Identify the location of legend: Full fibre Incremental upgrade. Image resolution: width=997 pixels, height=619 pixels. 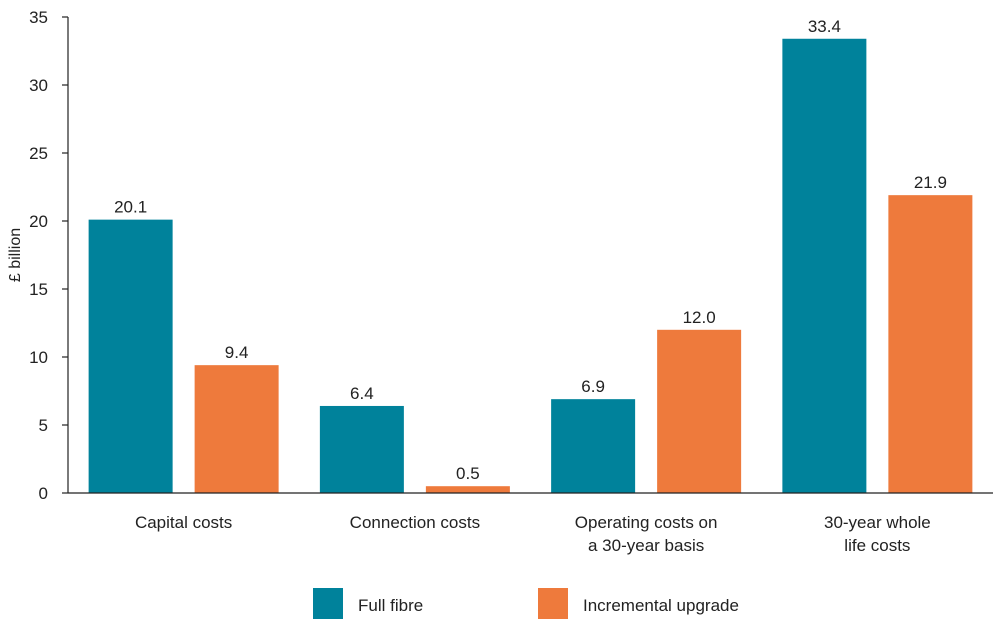
(526, 603).